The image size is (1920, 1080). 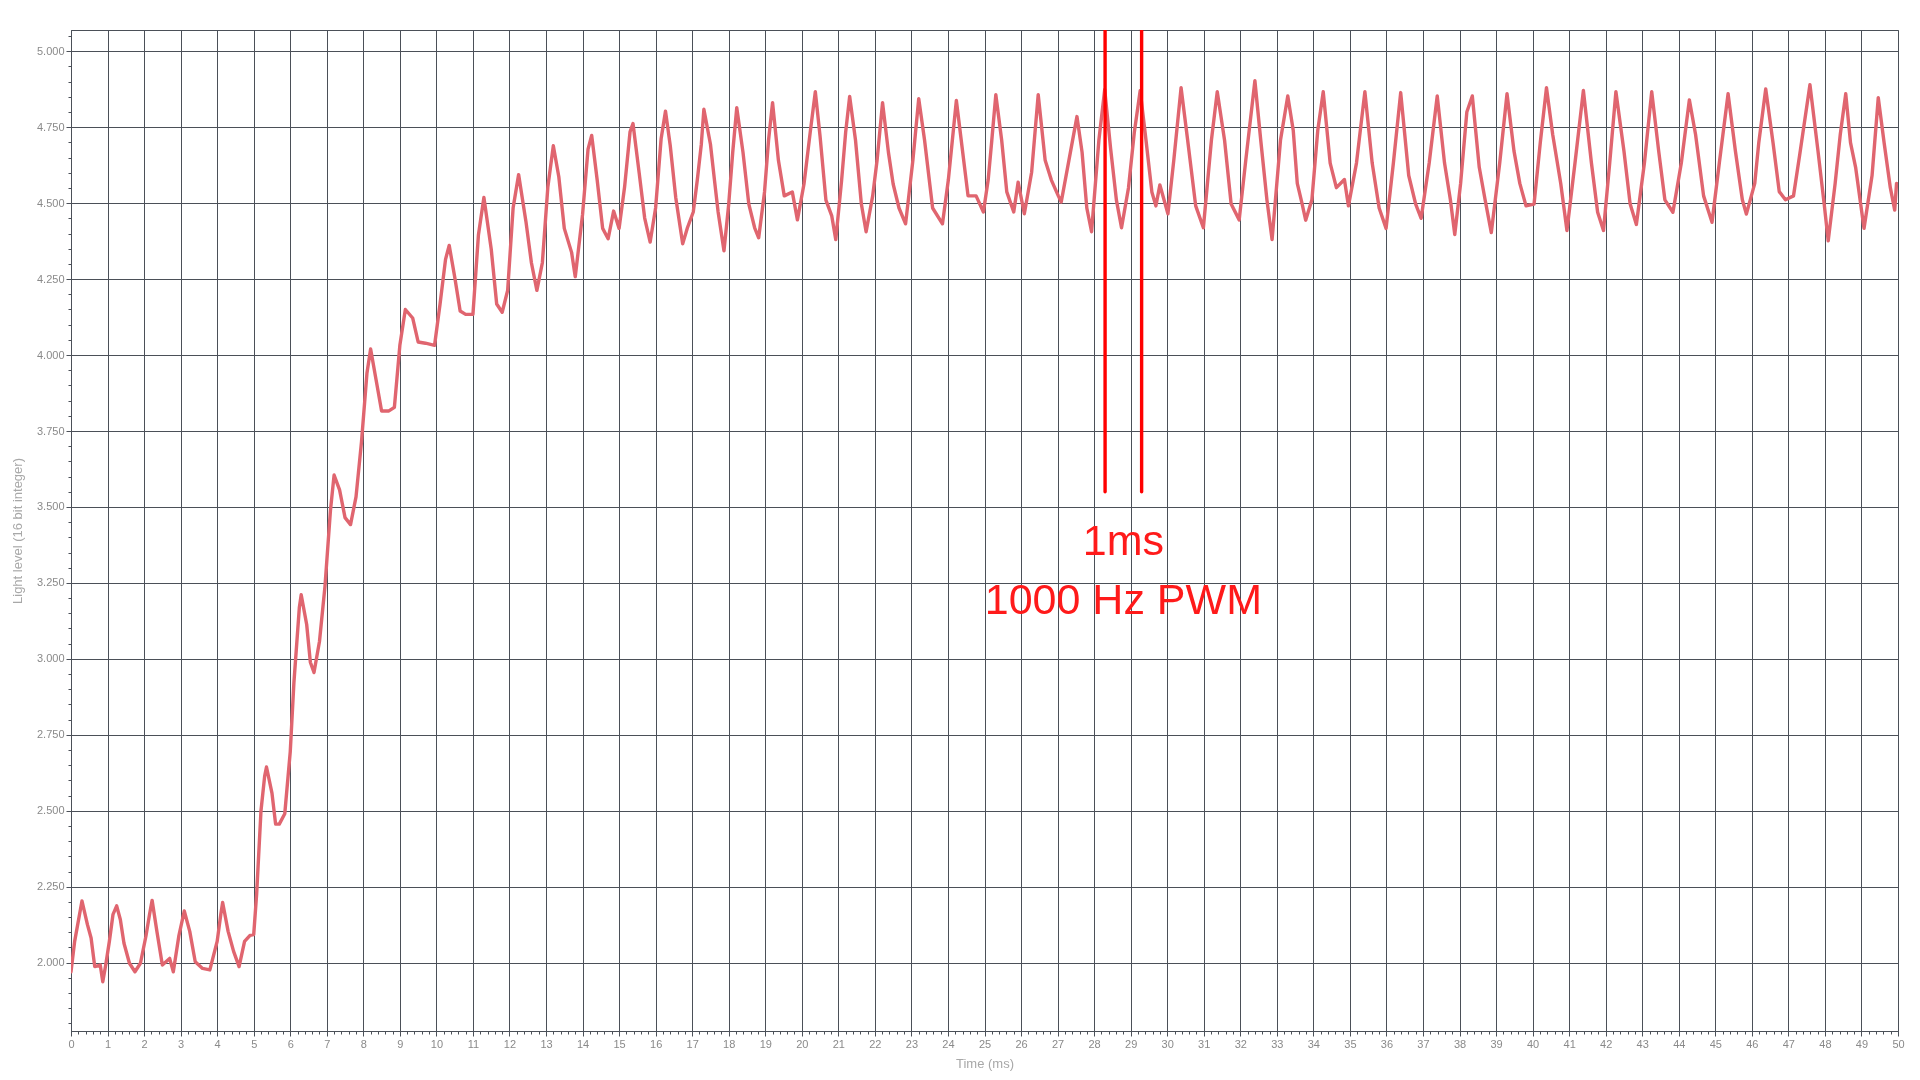 What do you see at coordinates (985, 1063) in the screenshot?
I see `x-axis-title: Time (ms)` at bounding box center [985, 1063].